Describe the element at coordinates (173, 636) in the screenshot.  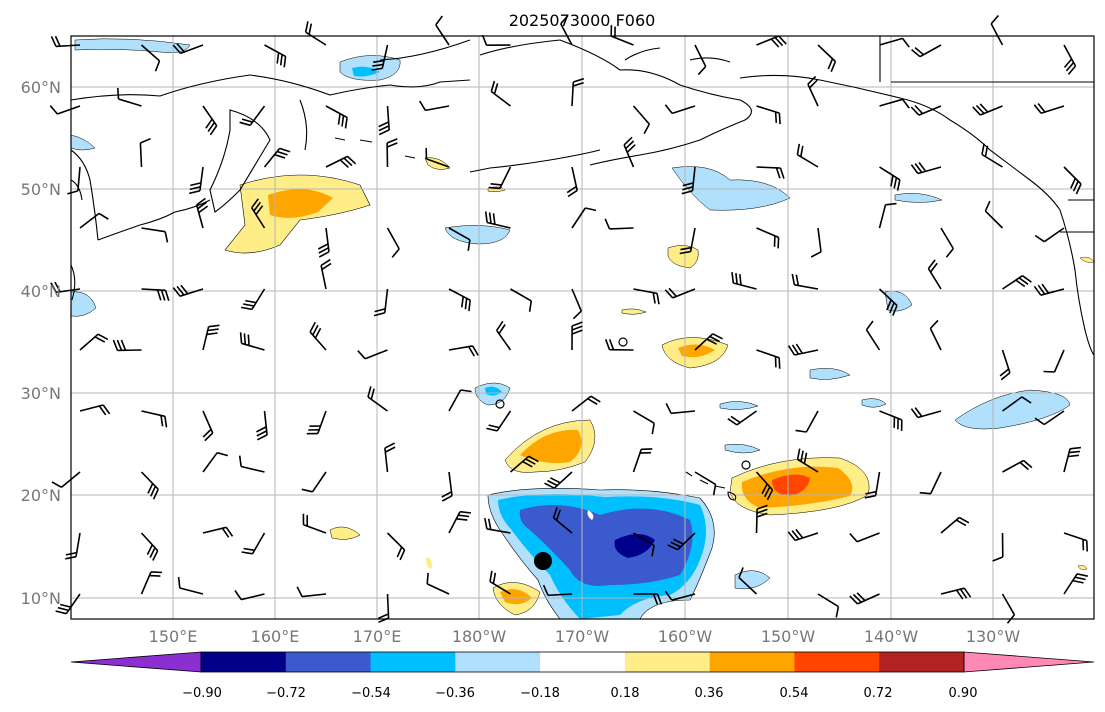
I see `lon-label: 150°E` at that location.